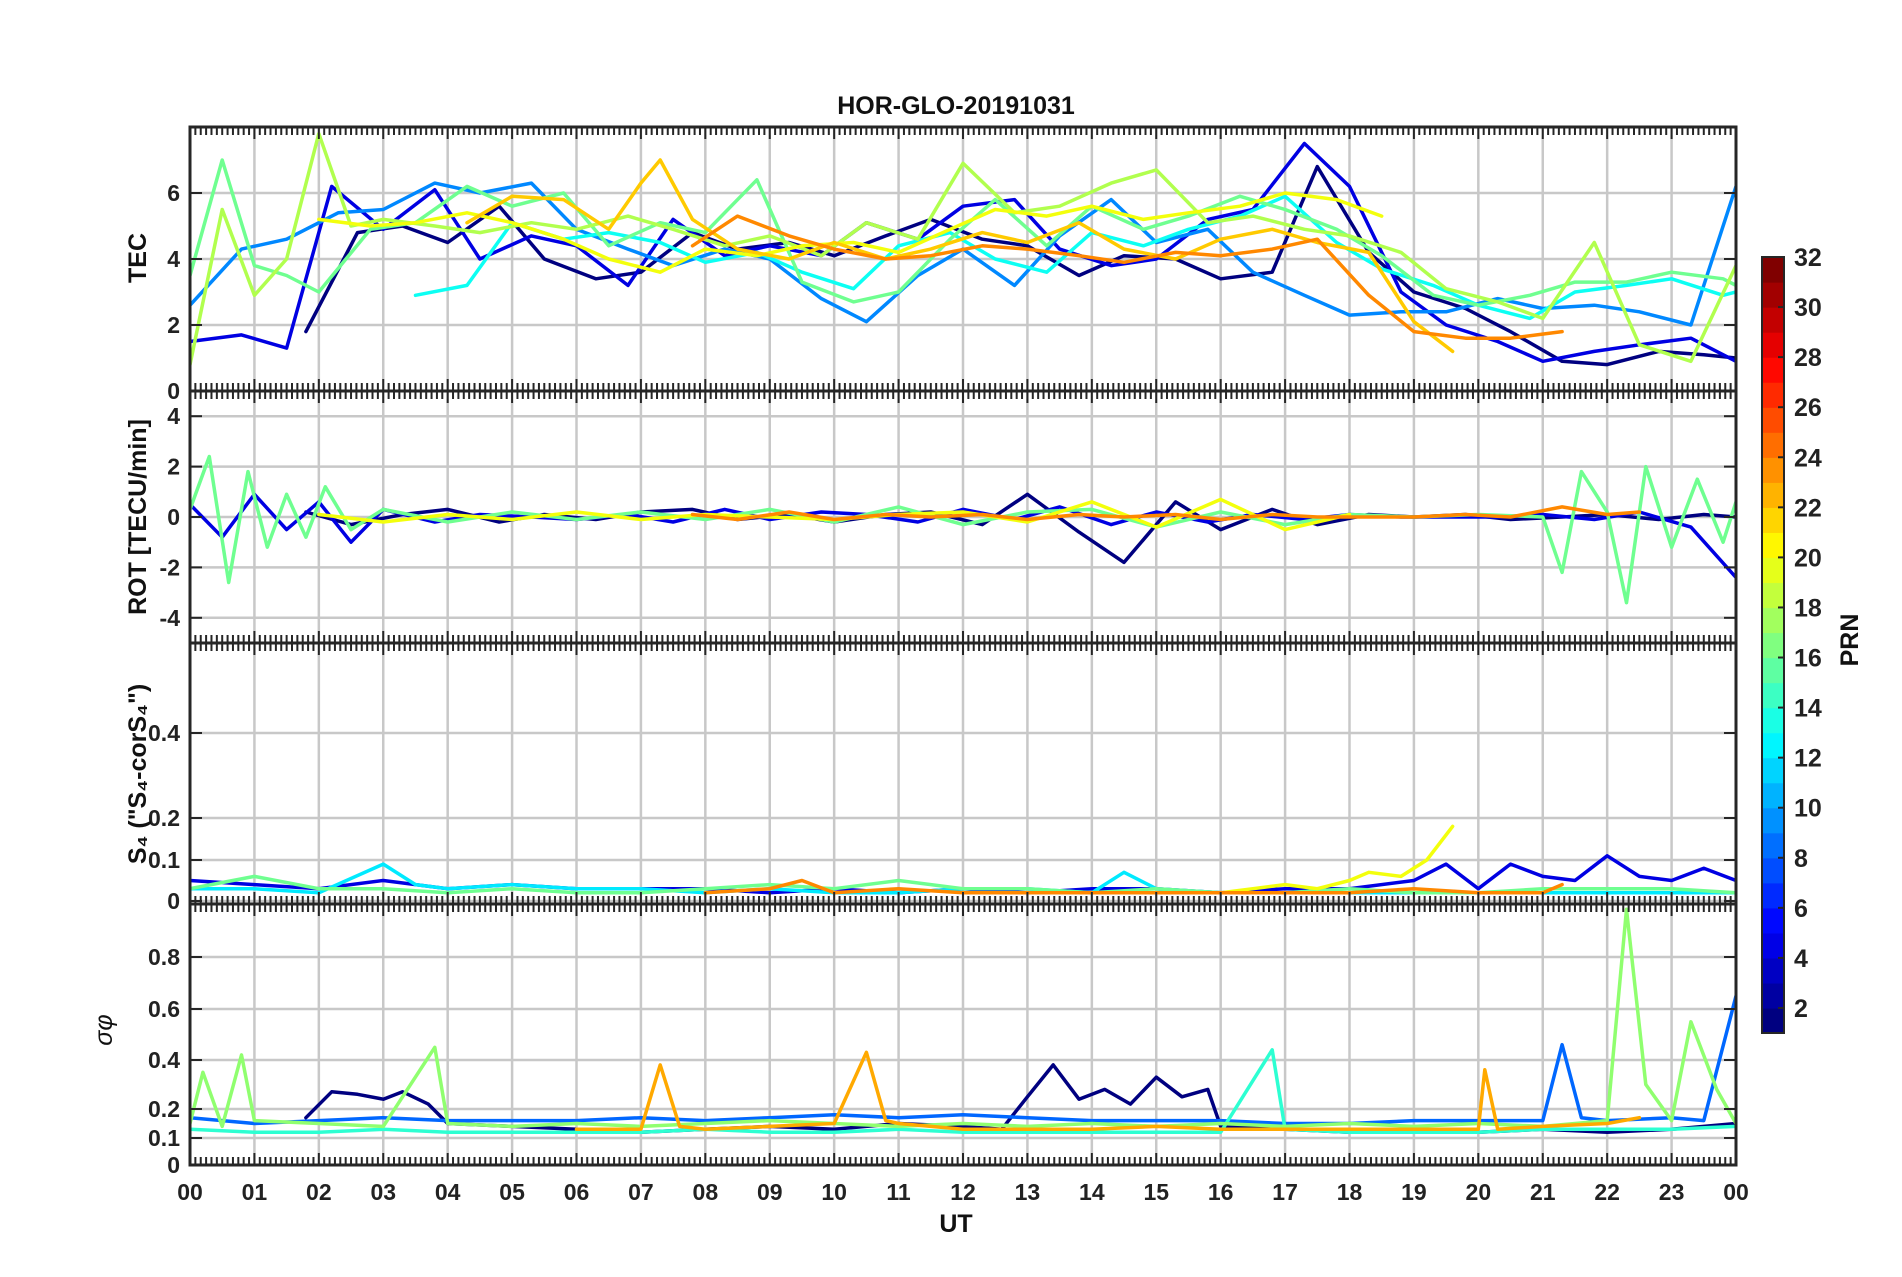 This screenshot has width=1902, height=1277. What do you see at coordinates (1801, 909) in the screenshot?
I see `colorbar-tick-label: 6` at bounding box center [1801, 909].